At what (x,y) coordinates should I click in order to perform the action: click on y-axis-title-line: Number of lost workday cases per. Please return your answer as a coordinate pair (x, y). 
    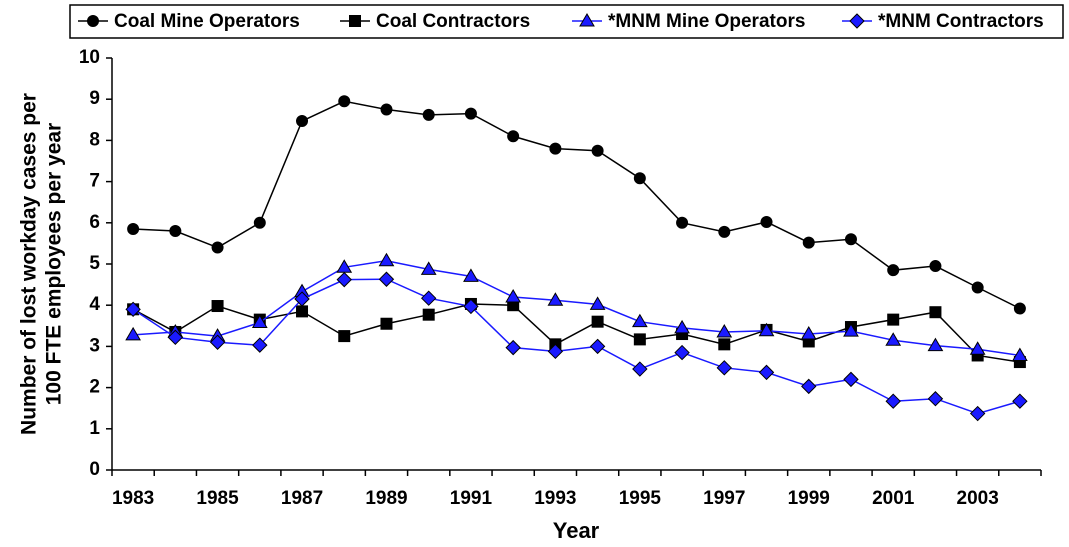
    Looking at the image, I should click on (29, 264).